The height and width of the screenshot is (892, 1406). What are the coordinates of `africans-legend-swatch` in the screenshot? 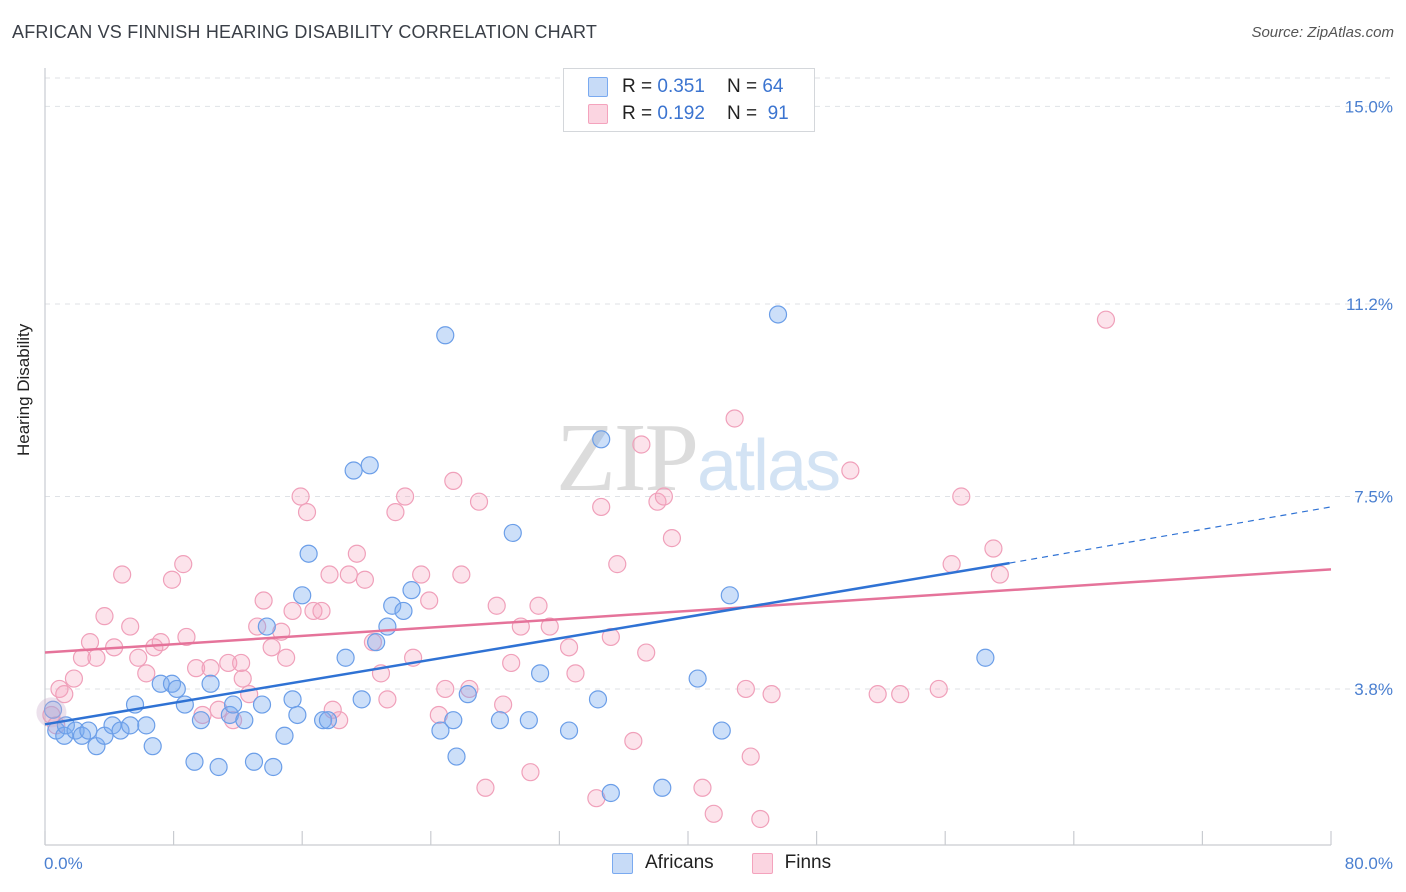 It's located at (622, 863).